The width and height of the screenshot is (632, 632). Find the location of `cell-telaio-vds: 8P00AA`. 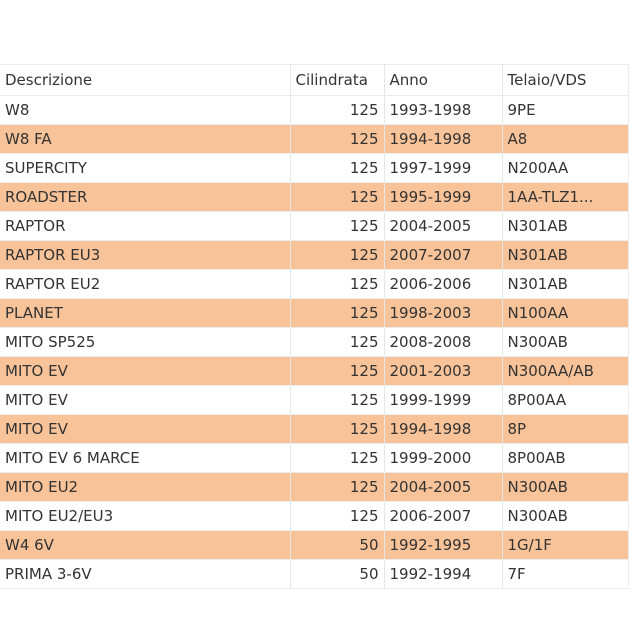

cell-telaio-vds: 8P00AA is located at coordinates (565, 400).